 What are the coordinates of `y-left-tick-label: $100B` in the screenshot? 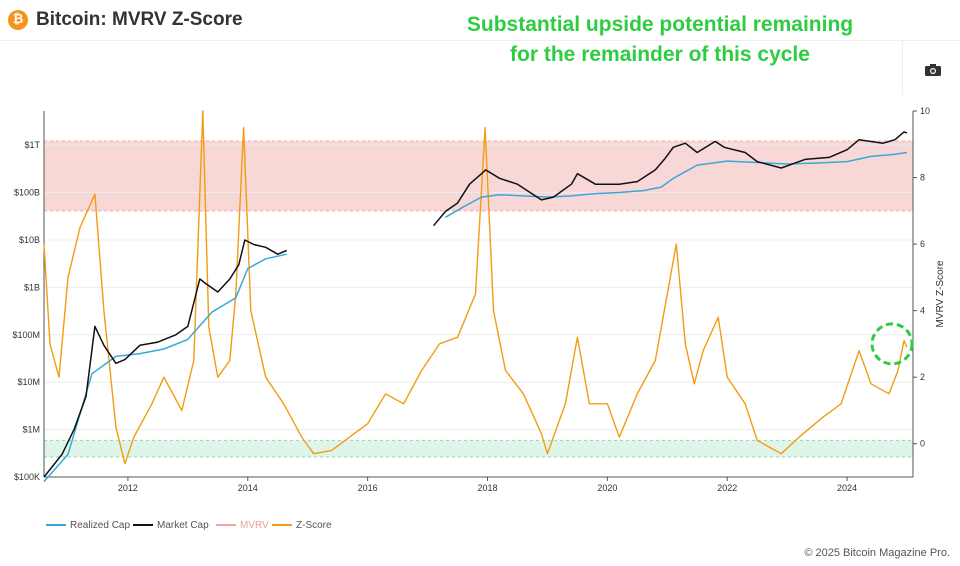 It's located at (27, 193).